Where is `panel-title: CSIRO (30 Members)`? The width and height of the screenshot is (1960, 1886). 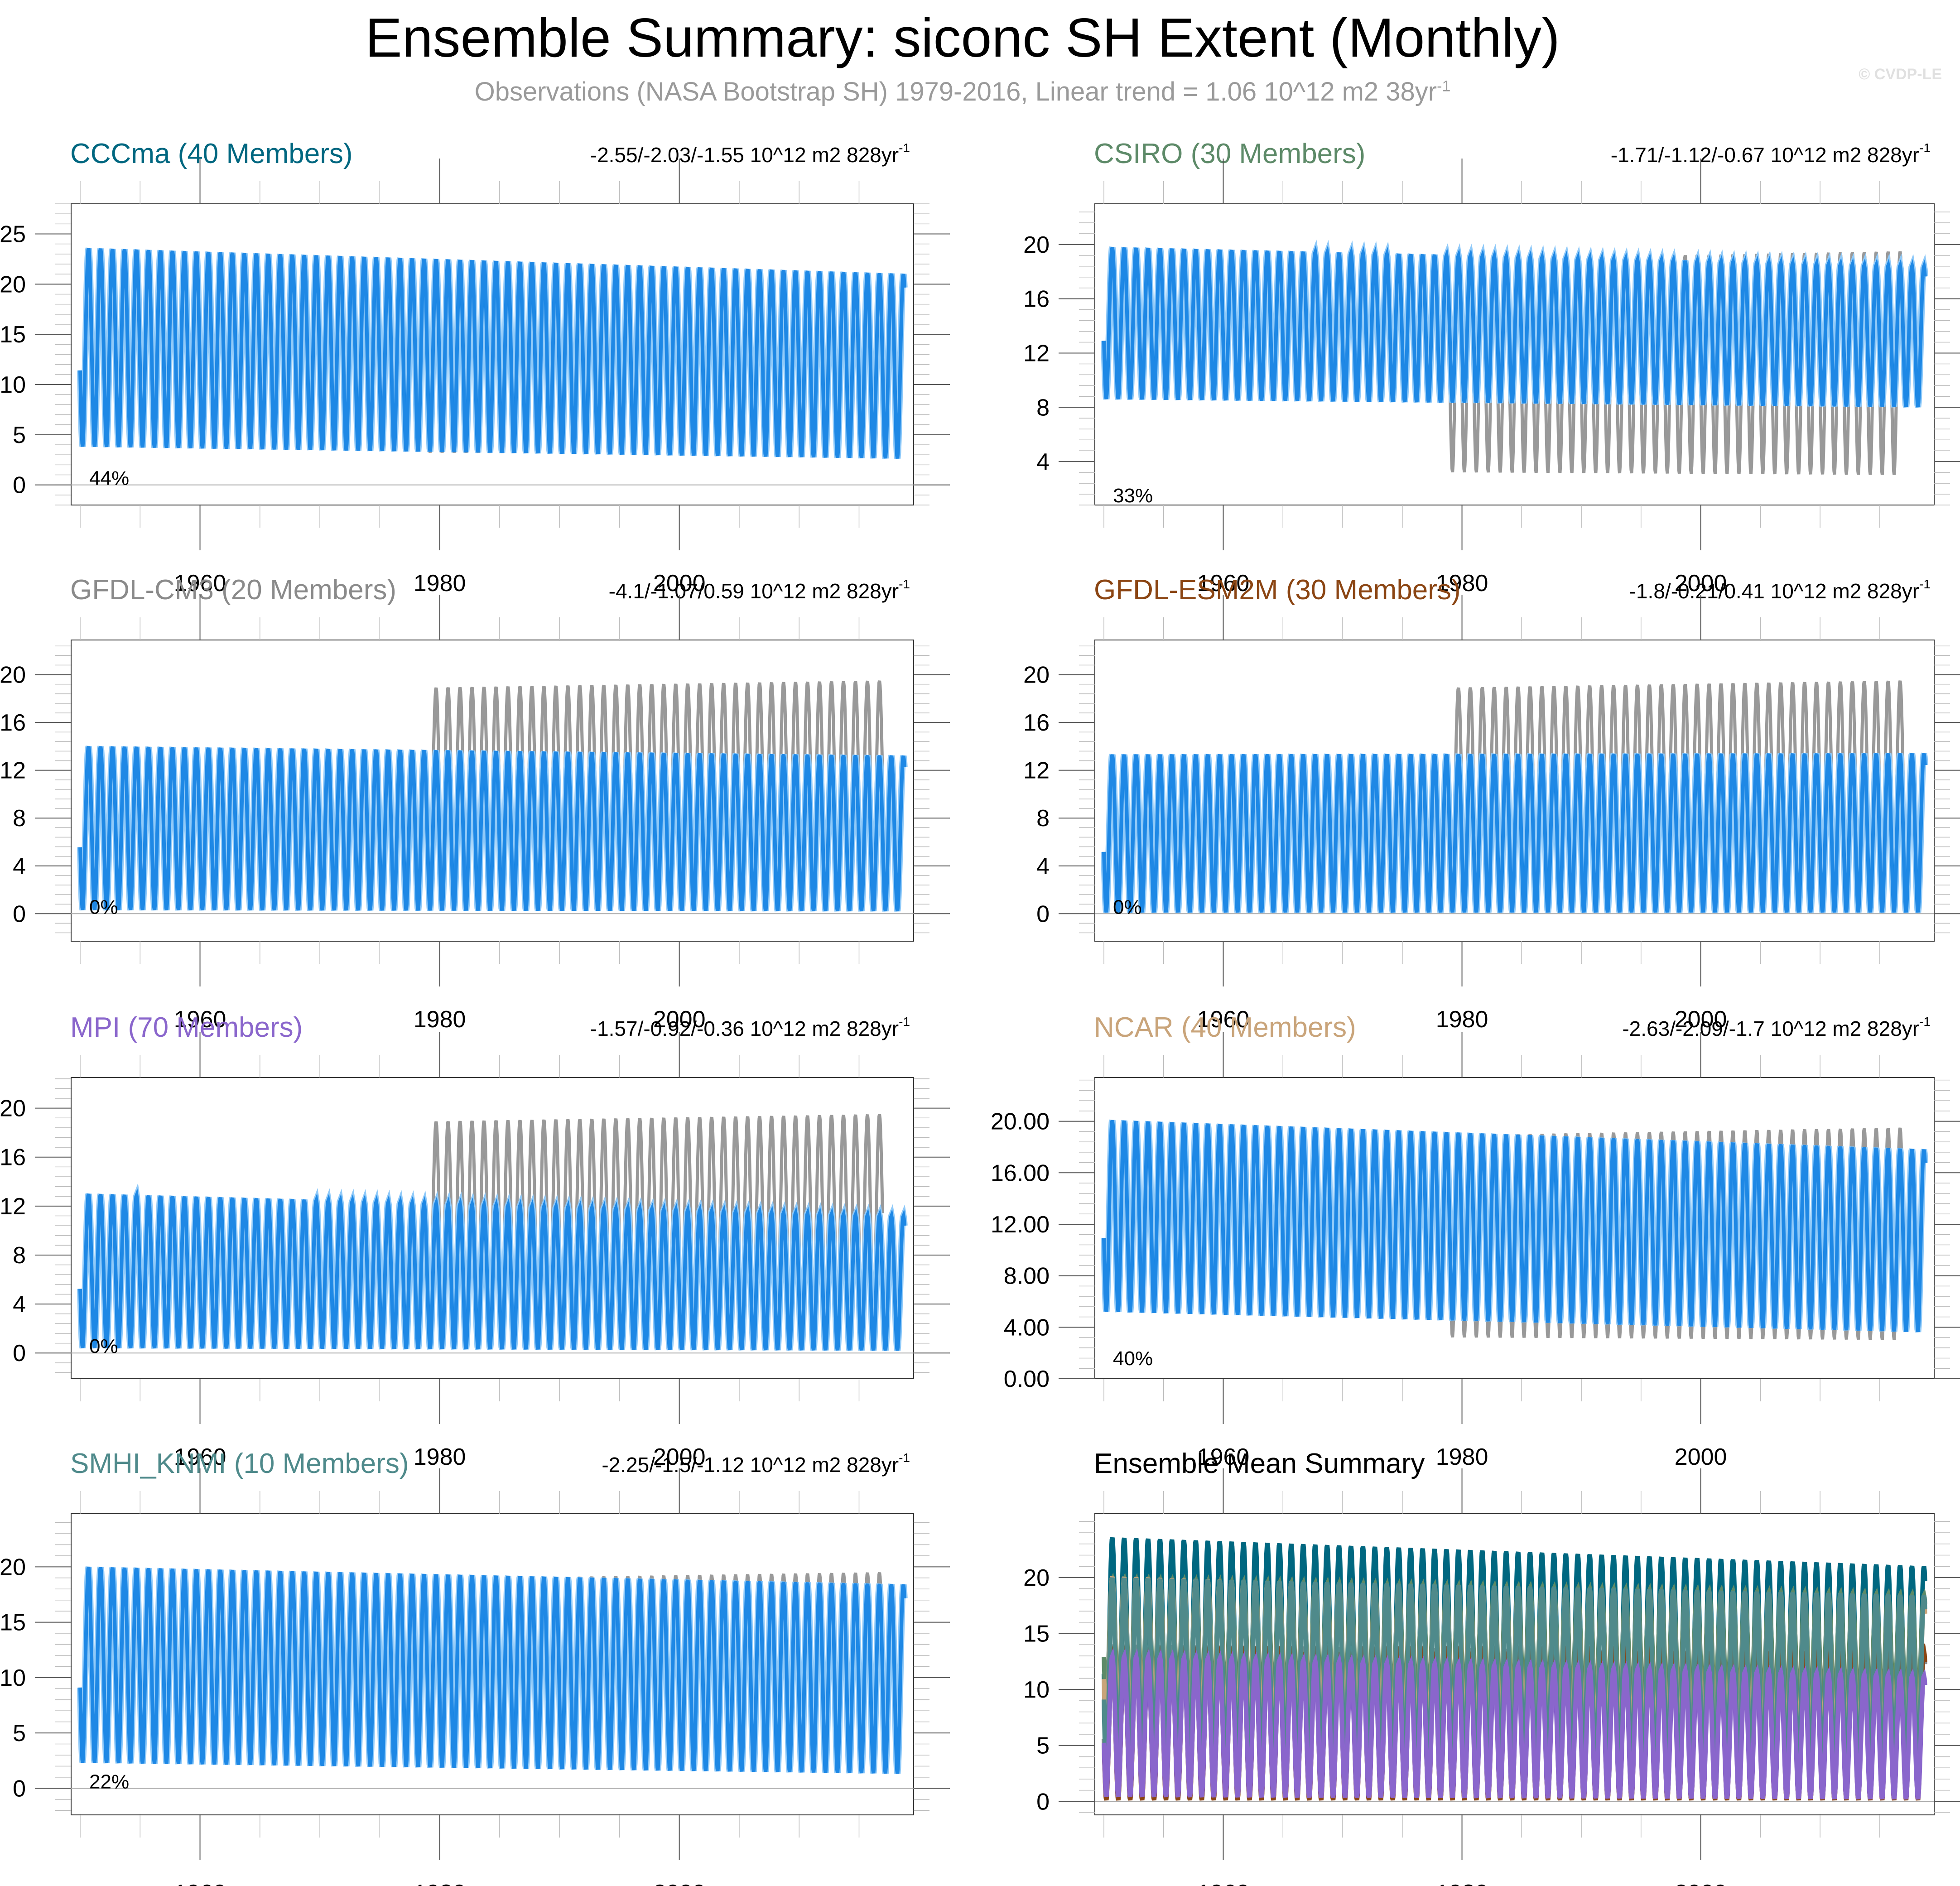
panel-title: CSIRO (30 Members) is located at coordinates (1229, 154).